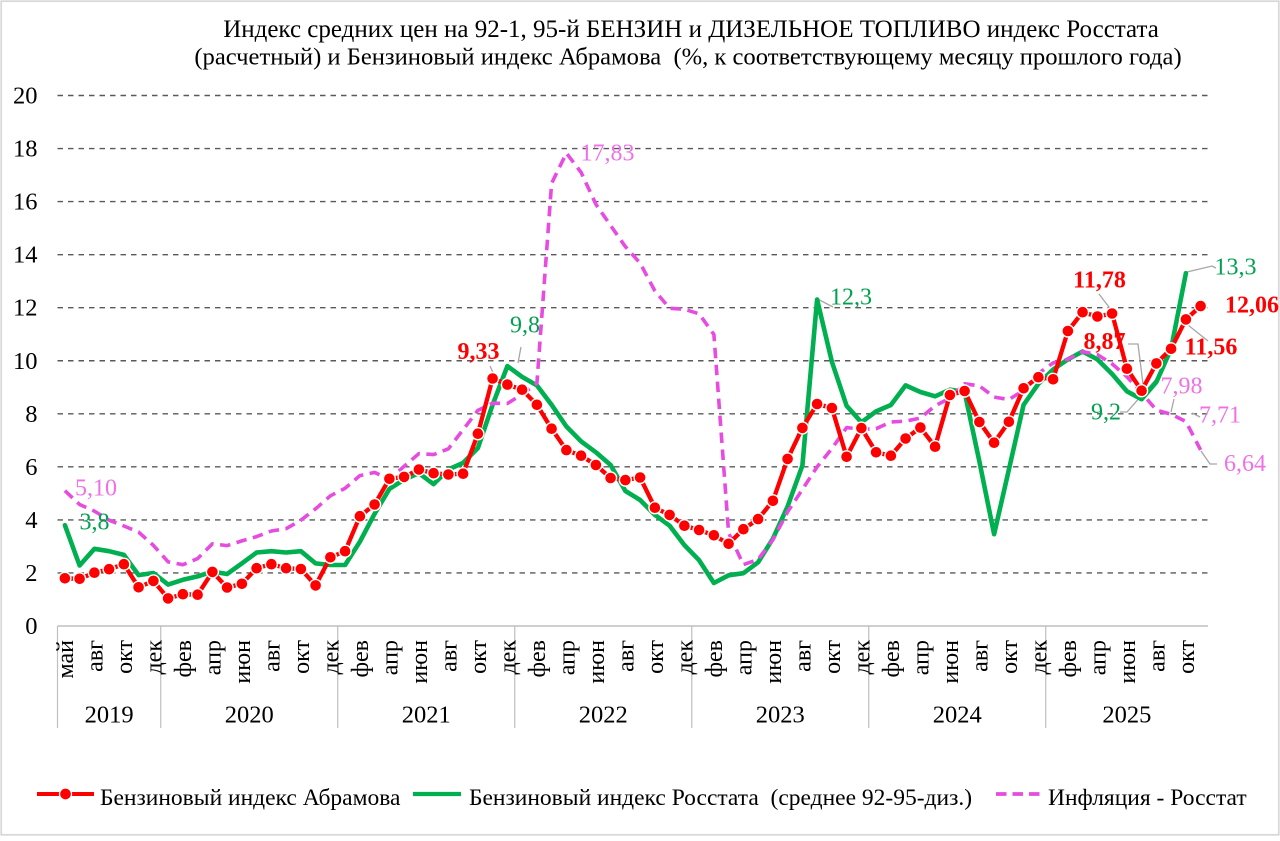 The height and width of the screenshot is (841, 1280). I want to click on svg-text: 9,33, so click(479, 352).